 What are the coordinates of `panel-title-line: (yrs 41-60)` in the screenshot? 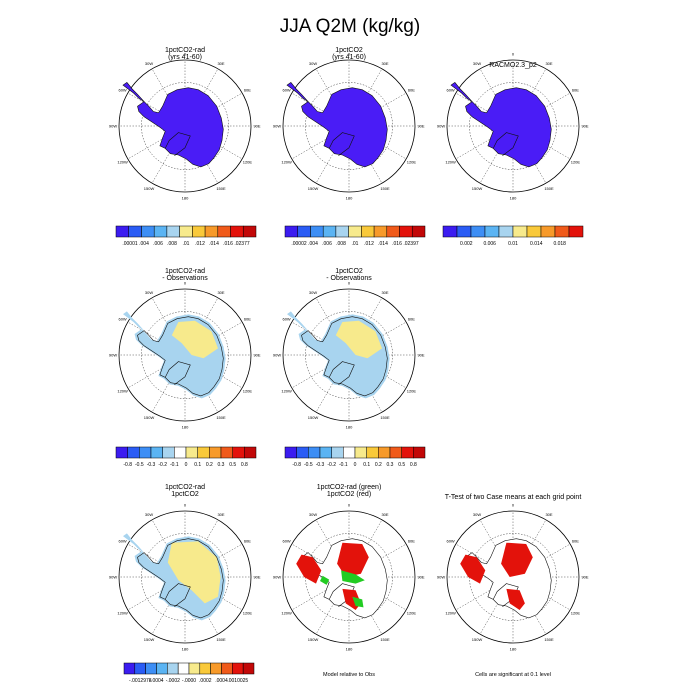 It's located at (349, 57).